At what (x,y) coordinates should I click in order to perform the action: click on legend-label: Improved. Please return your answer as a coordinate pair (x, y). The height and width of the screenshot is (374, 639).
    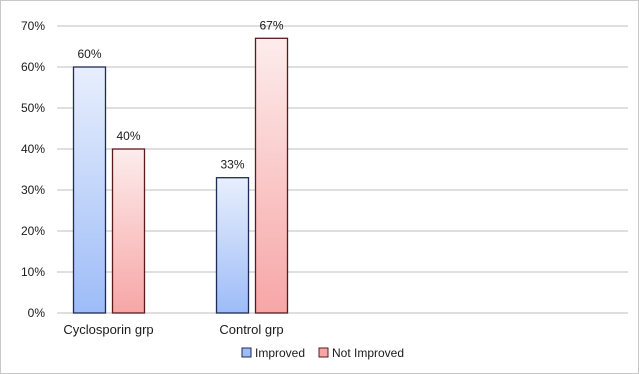
    Looking at the image, I should click on (280, 353).